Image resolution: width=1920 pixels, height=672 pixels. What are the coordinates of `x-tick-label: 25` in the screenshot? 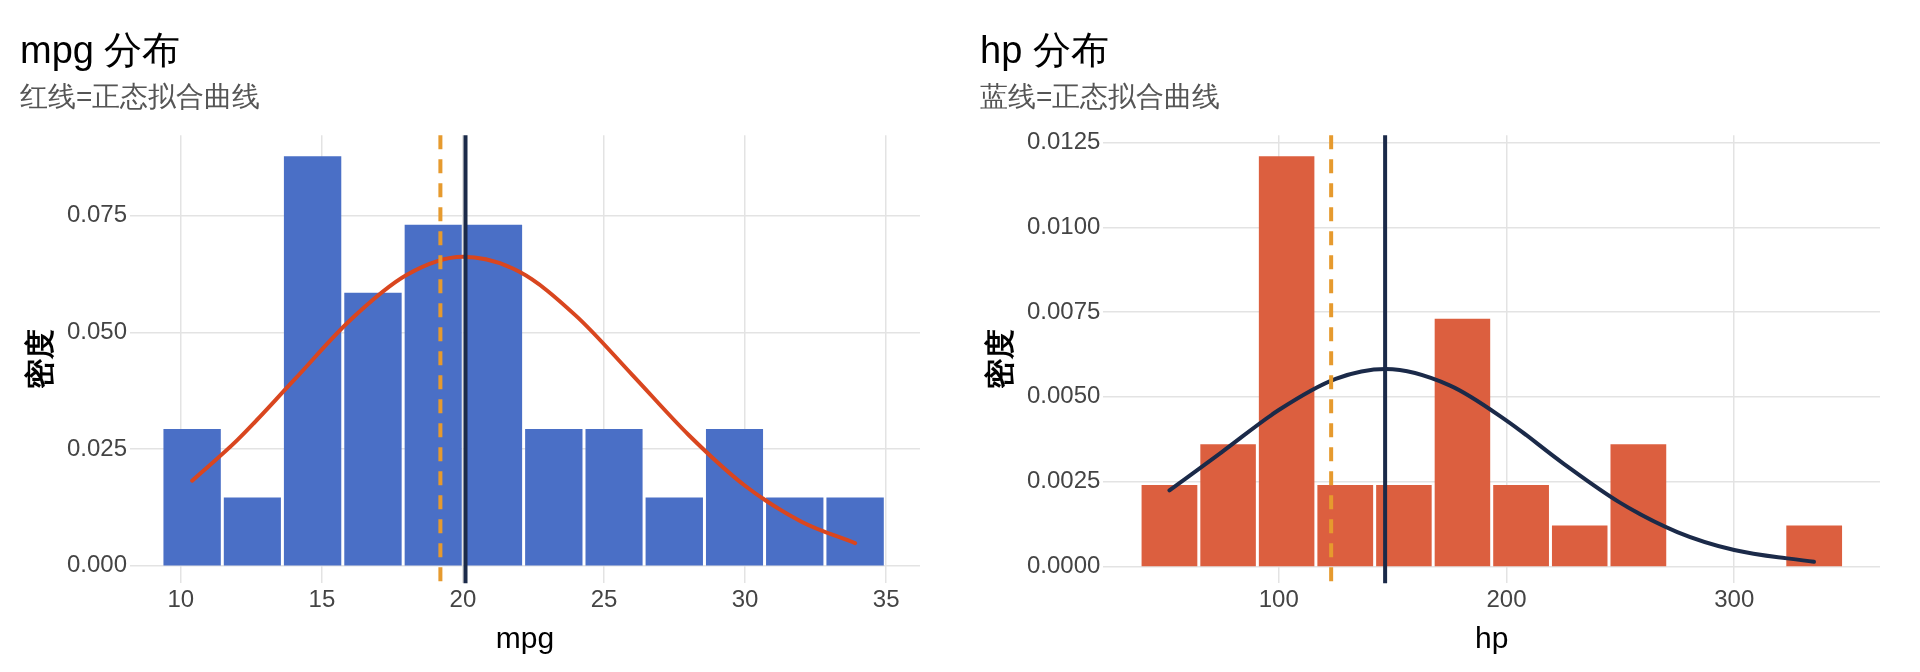 It's located at (604, 599).